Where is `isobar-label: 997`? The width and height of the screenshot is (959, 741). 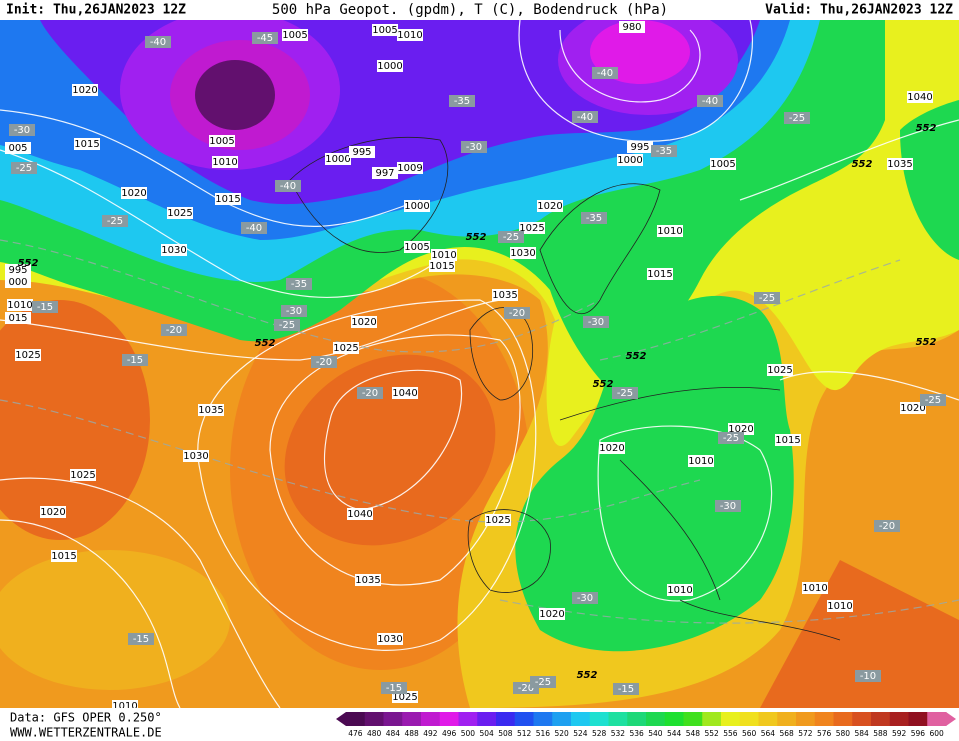 isobar-label: 997 is located at coordinates (384, 173).